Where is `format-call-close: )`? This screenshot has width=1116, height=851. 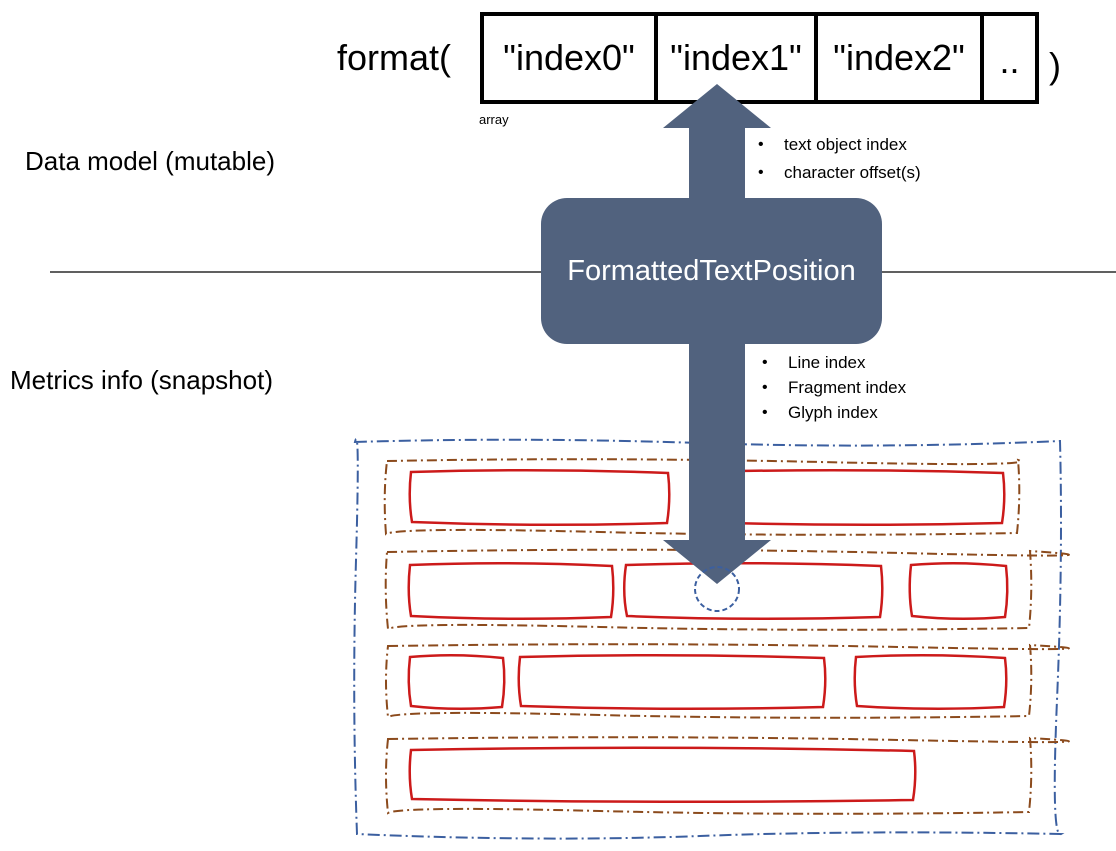
format-call-close: ) is located at coordinates (1055, 65).